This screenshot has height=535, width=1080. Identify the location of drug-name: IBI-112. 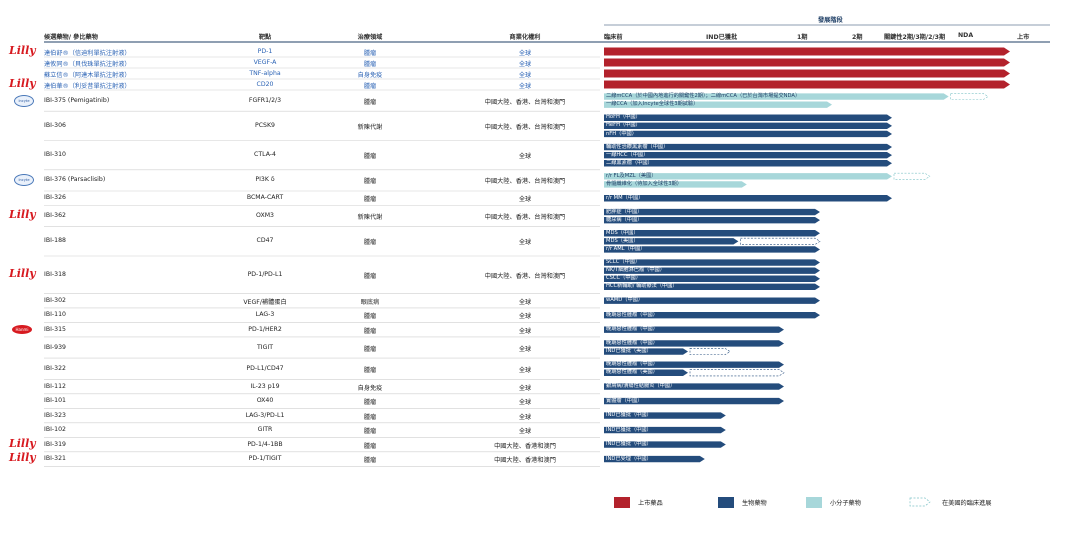
(55, 386).